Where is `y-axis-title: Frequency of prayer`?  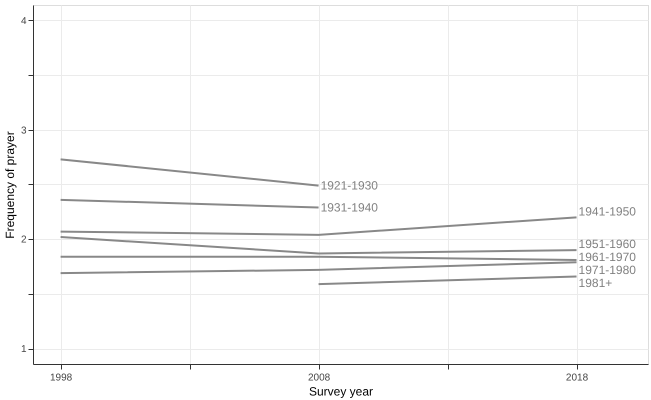
y-axis-title: Frequency of prayer is located at coordinates (9, 185).